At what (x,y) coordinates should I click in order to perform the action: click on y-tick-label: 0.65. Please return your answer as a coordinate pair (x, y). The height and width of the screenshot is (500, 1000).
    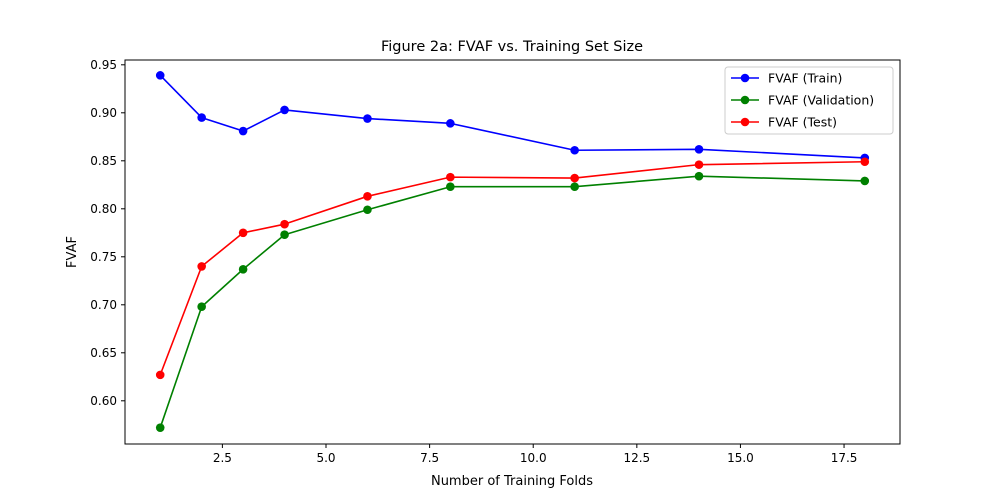
    Looking at the image, I should click on (103, 353).